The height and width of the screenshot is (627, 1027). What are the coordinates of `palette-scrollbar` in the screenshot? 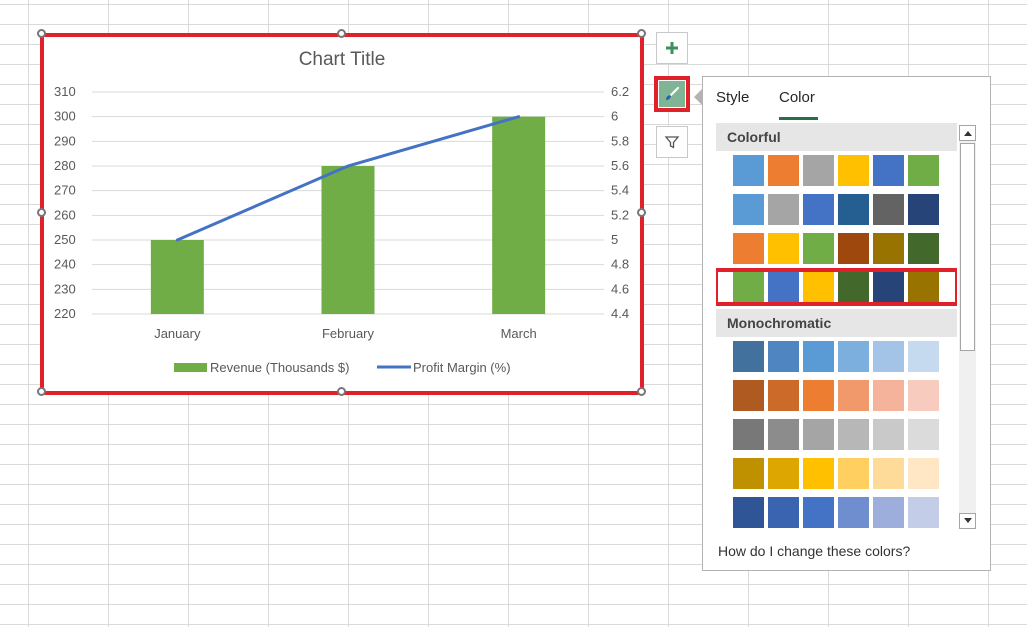 It's located at (967, 327).